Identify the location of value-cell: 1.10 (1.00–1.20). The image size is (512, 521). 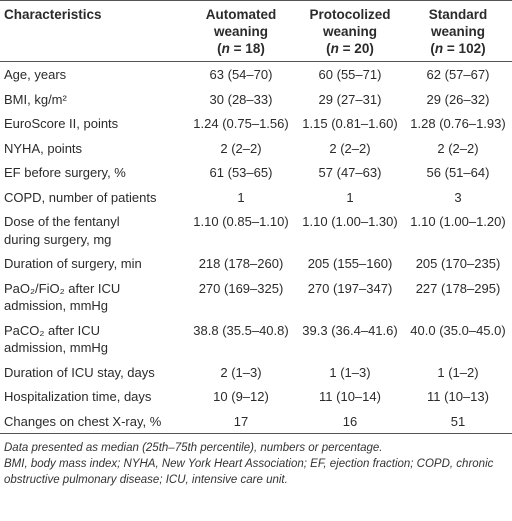
(458, 221).